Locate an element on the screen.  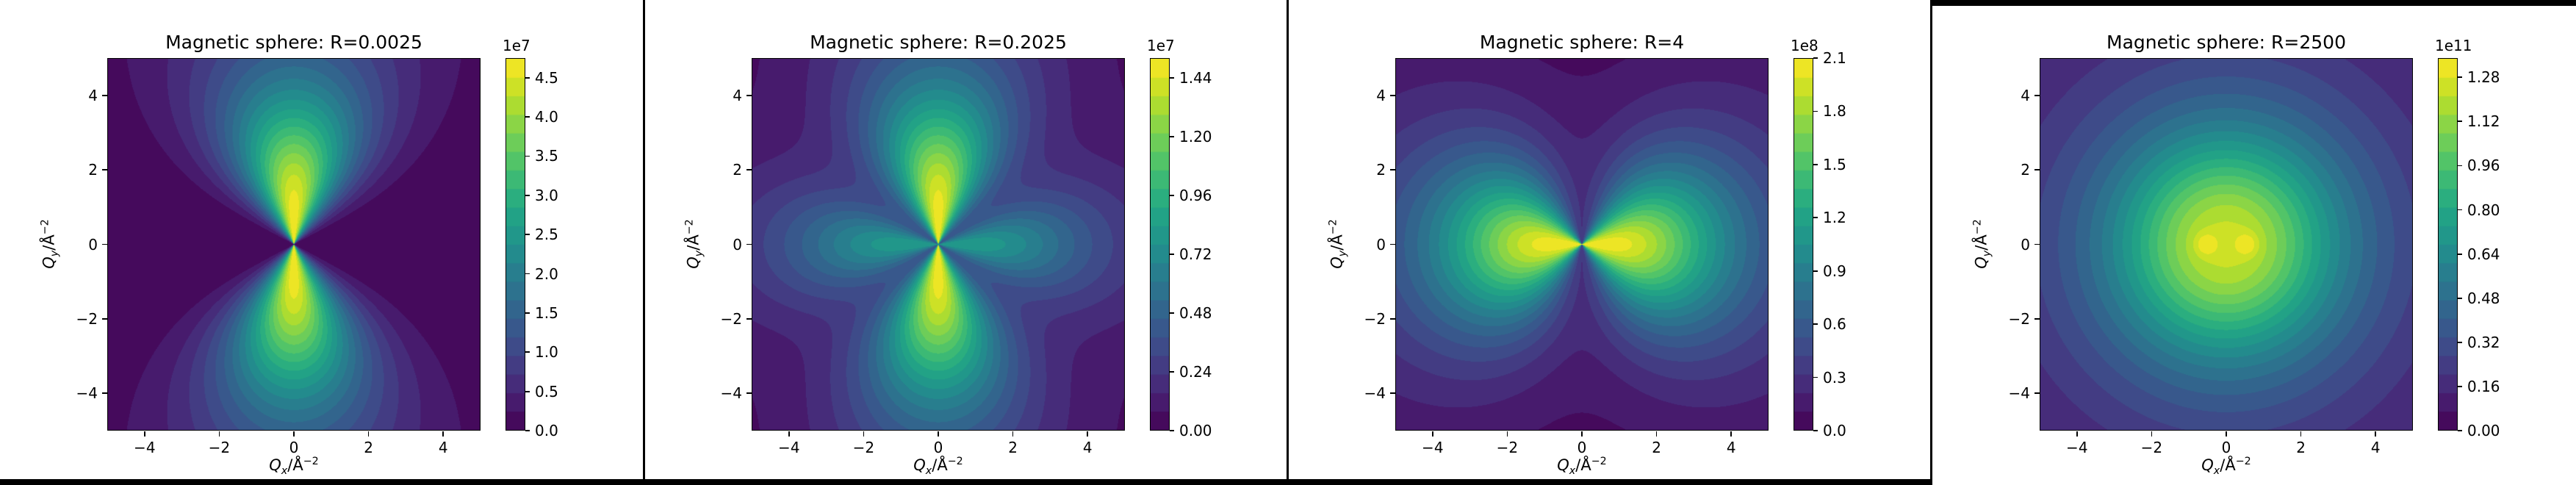
y-tick-label: 2 is located at coordinates (2025, 170).